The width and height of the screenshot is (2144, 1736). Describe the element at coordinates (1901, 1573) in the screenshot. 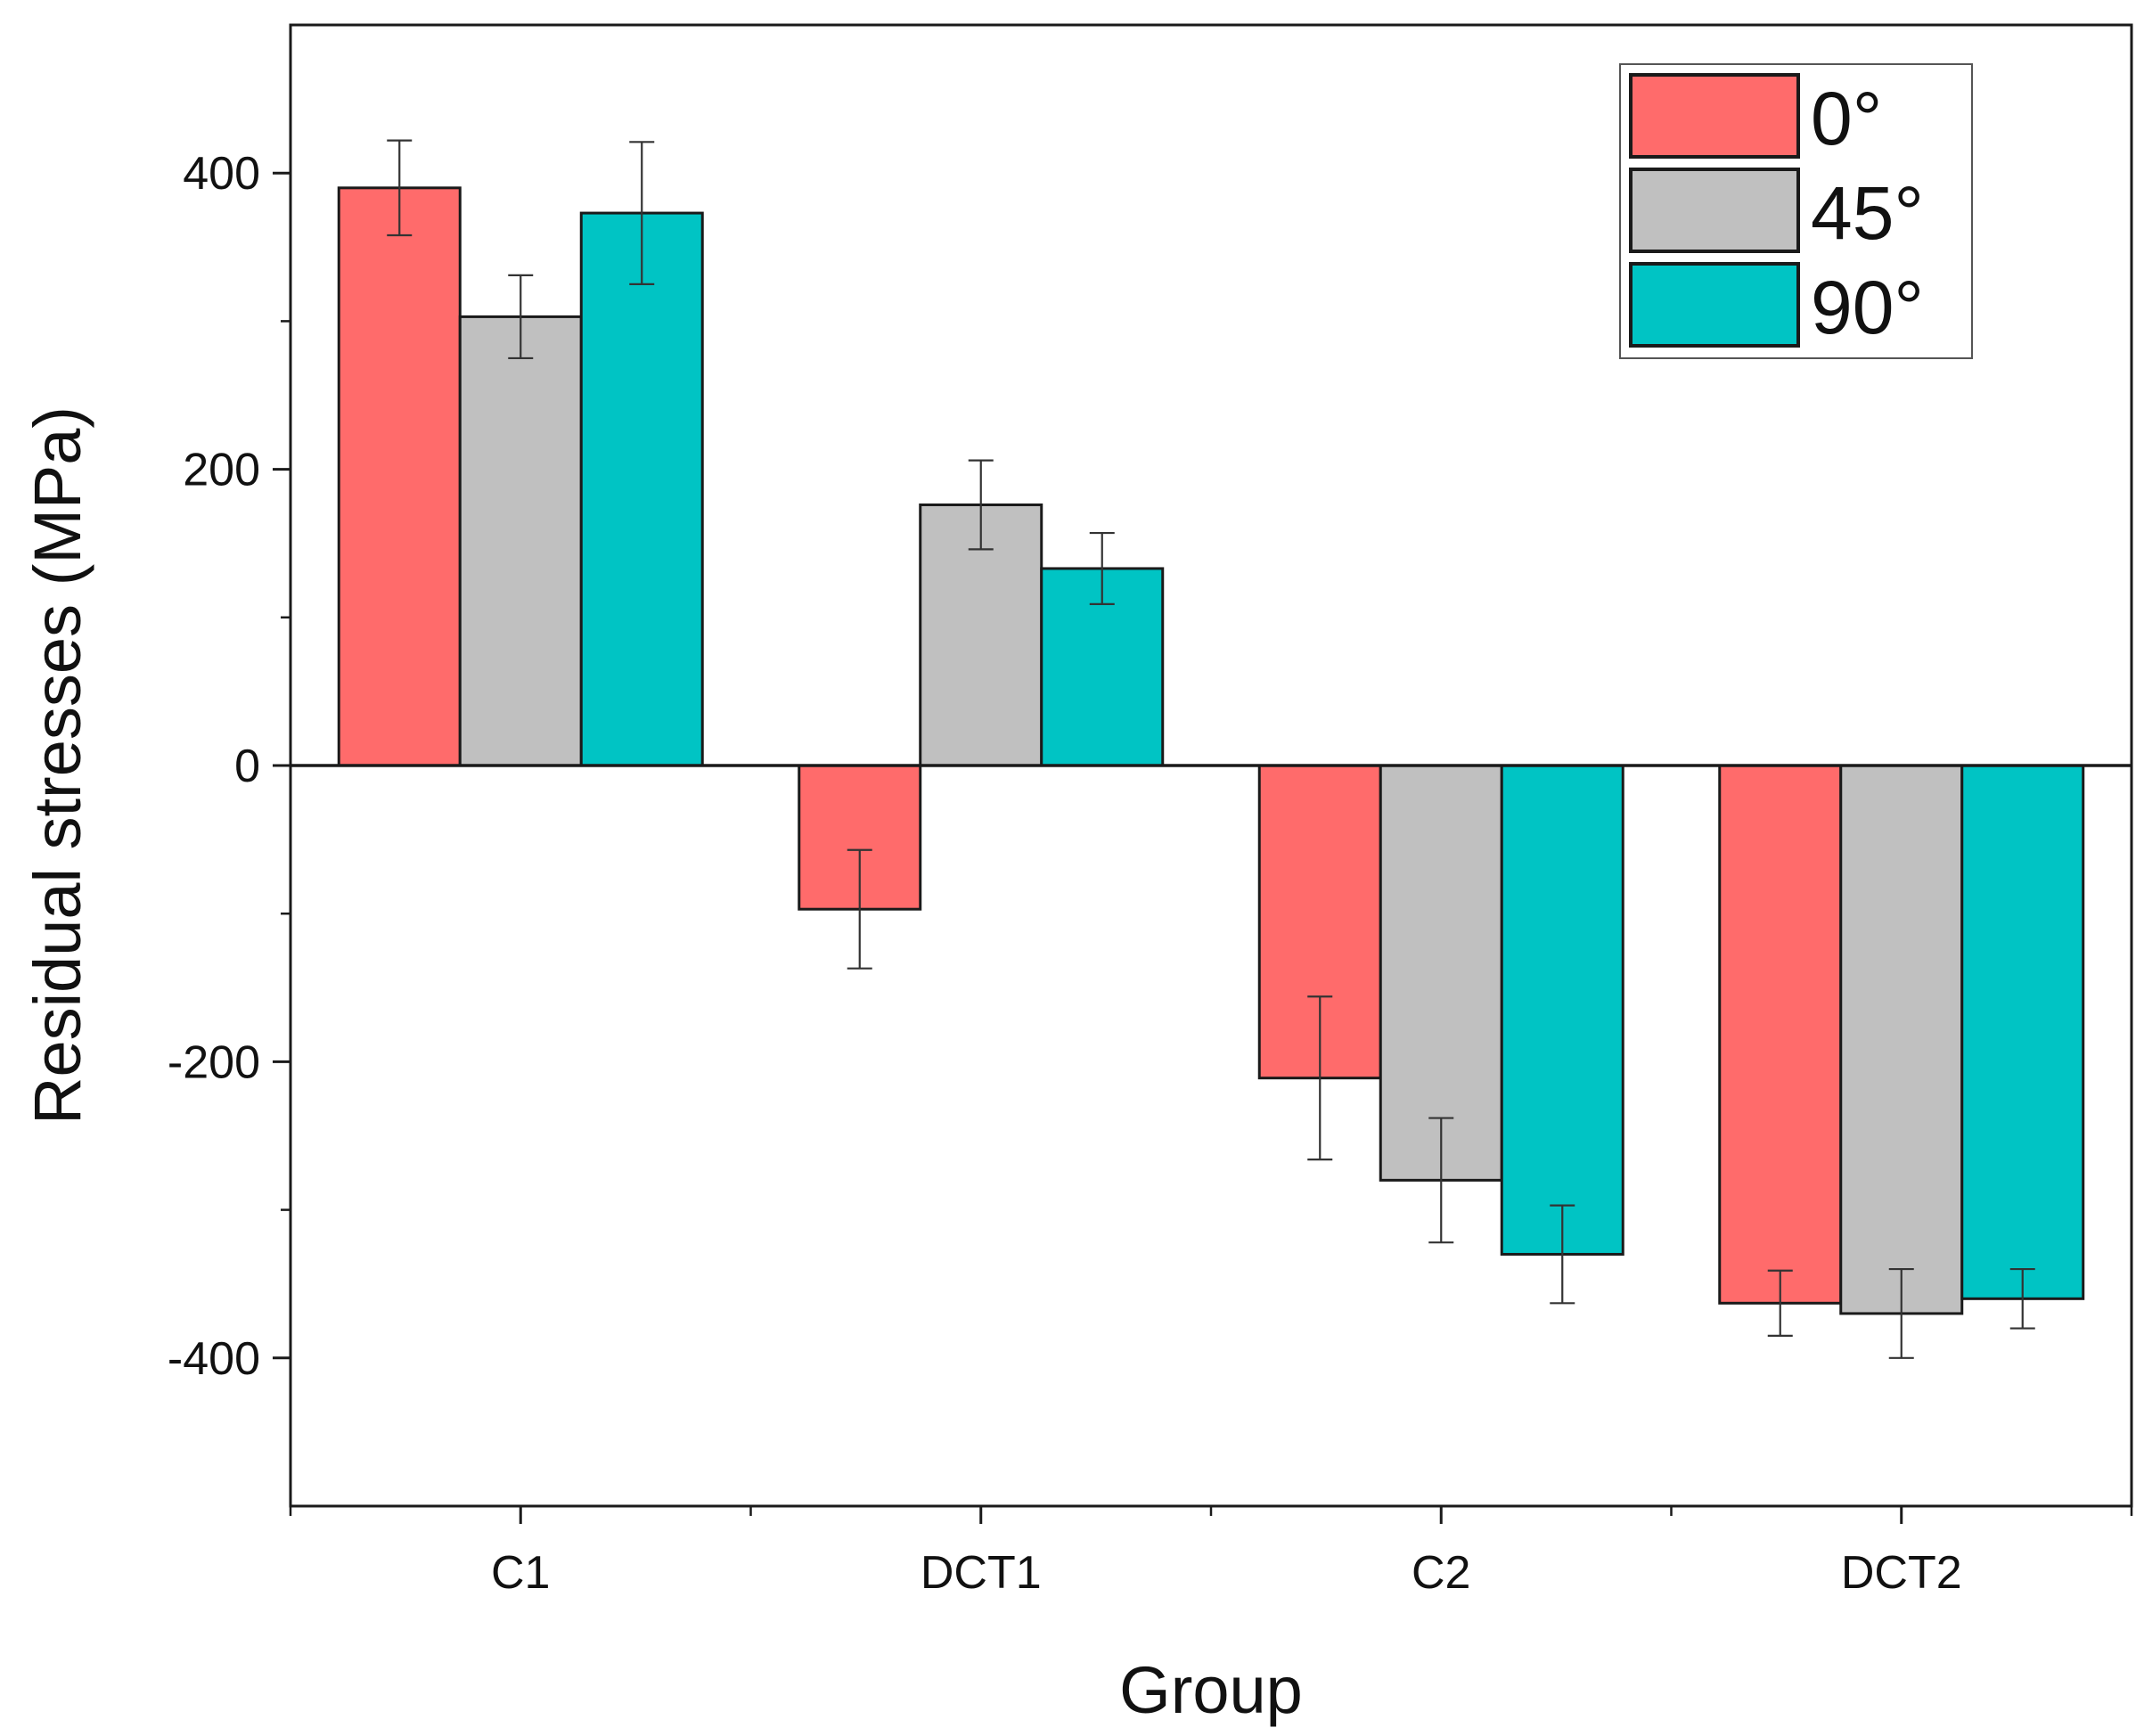

I see `x-tick-label: DCT2` at that location.